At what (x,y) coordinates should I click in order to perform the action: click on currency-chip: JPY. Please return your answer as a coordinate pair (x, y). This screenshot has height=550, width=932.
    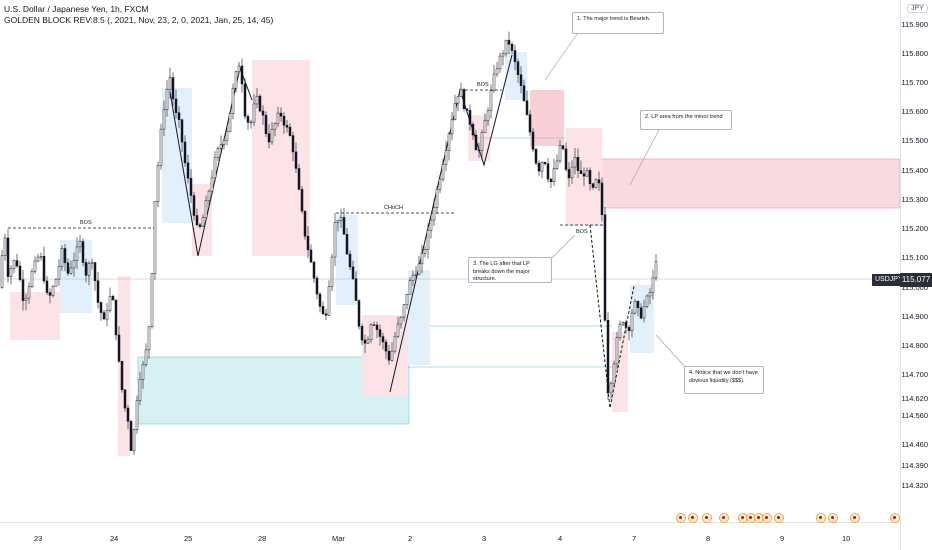
    Looking at the image, I should click on (917, 8).